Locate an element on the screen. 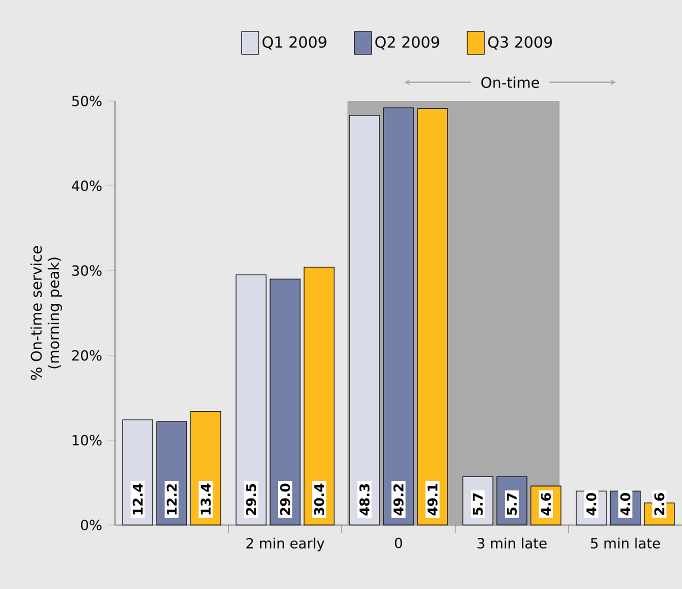 The width and height of the screenshot is (682, 589). y-tick-label: 40% is located at coordinates (87, 186).